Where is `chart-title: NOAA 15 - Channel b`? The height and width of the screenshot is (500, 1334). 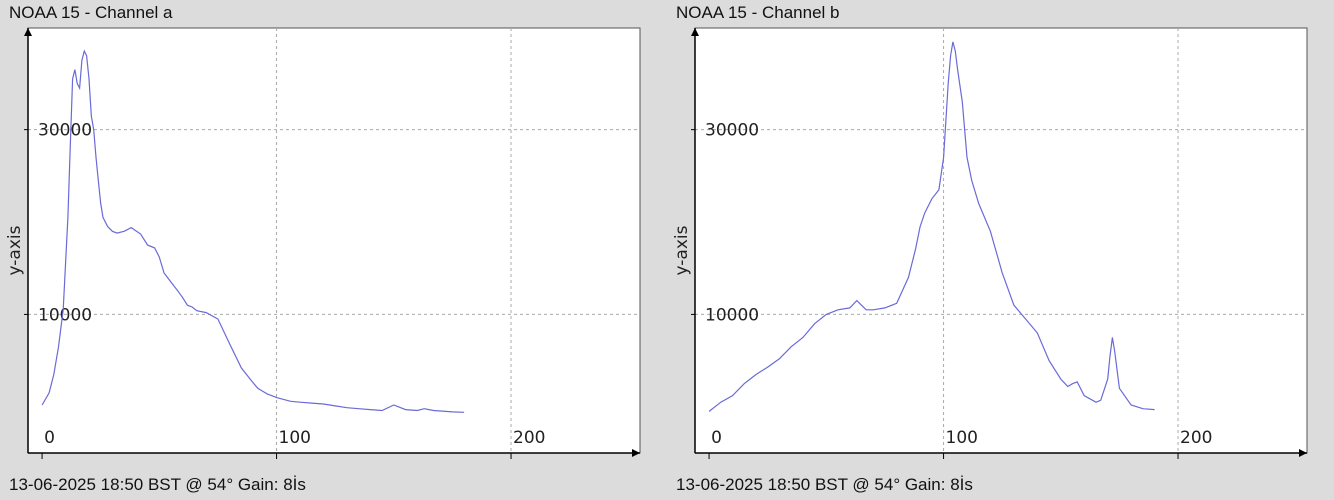
chart-title: NOAA 15 - Channel b is located at coordinates (758, 12).